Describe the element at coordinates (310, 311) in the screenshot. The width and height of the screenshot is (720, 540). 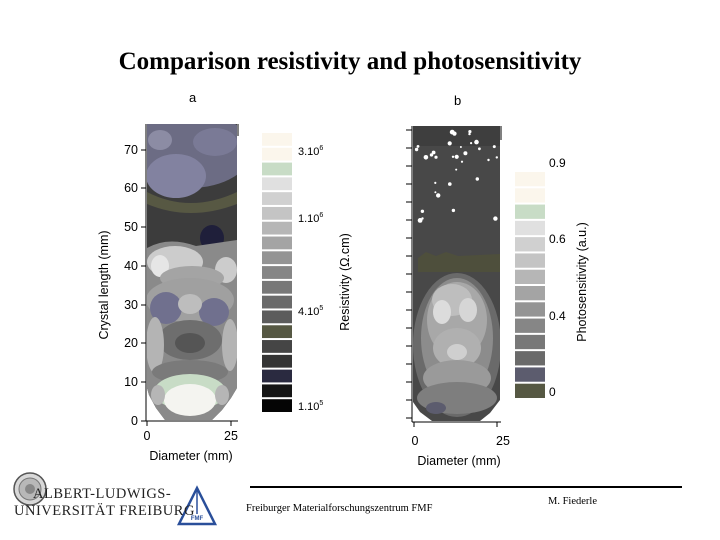
I see `colorbar-a-label-3: 4.105` at that location.